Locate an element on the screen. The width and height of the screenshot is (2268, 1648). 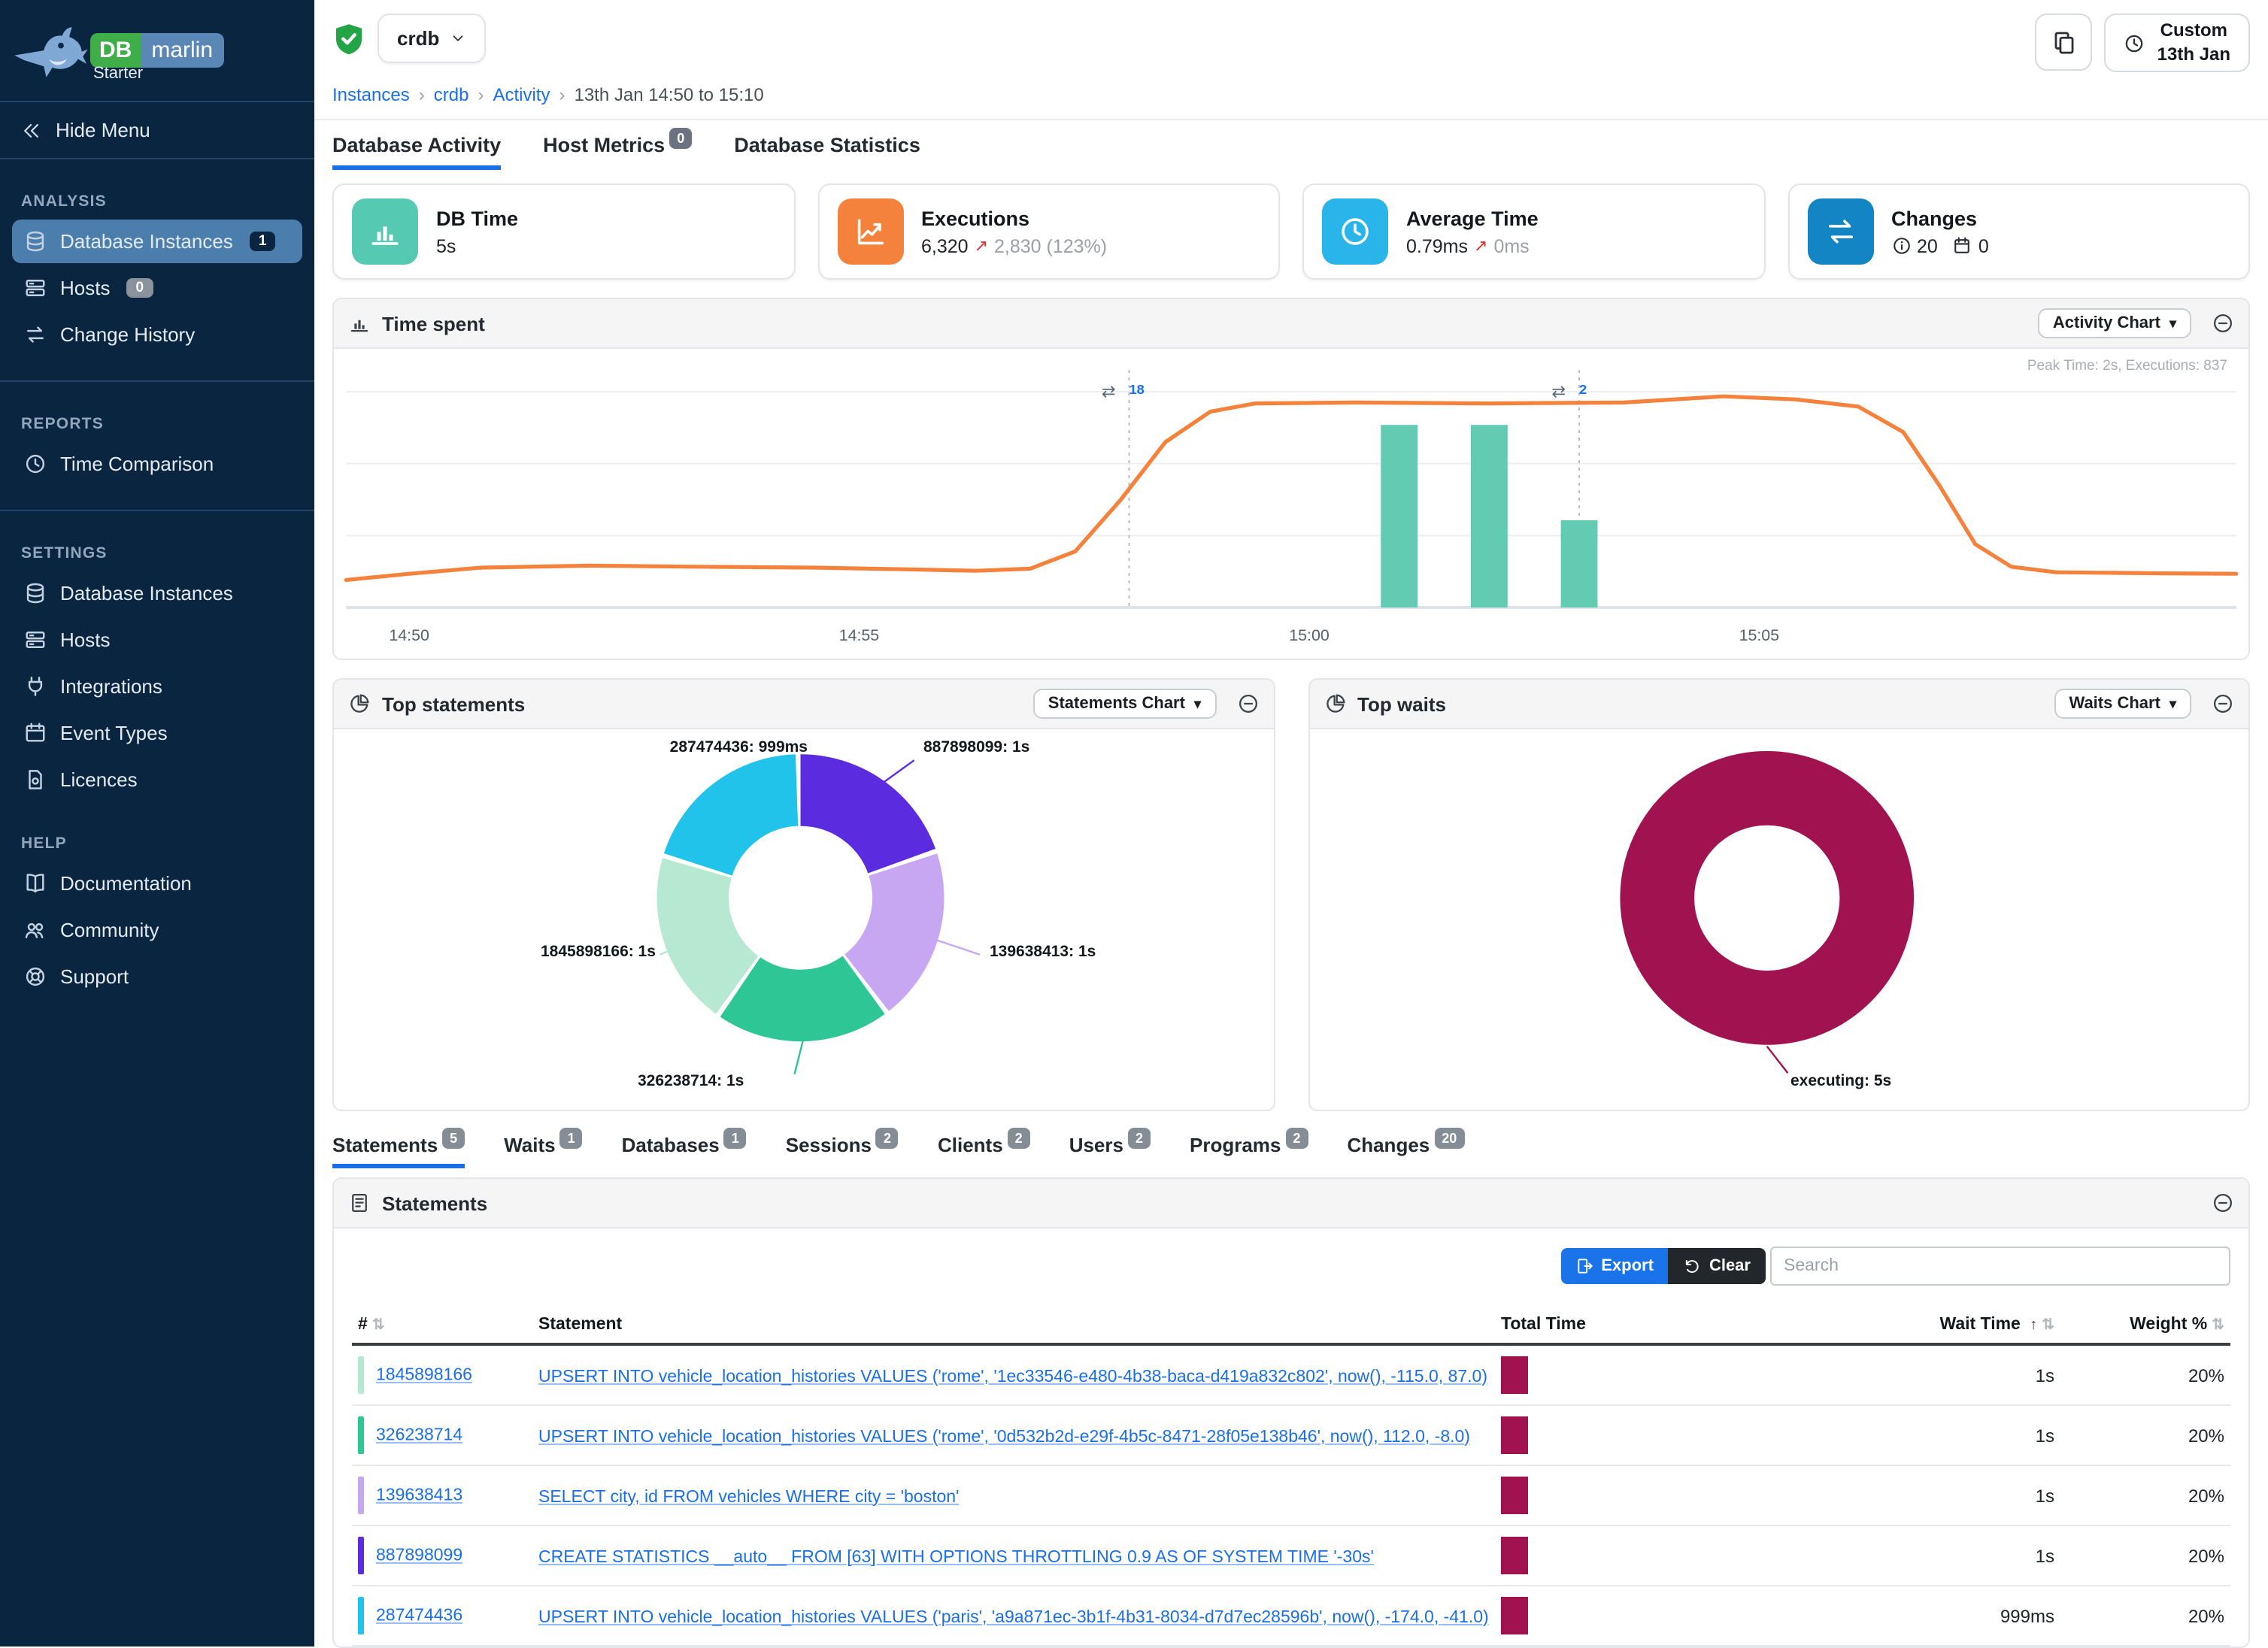
x-axis-tick: 14:50 is located at coordinates (409, 636).